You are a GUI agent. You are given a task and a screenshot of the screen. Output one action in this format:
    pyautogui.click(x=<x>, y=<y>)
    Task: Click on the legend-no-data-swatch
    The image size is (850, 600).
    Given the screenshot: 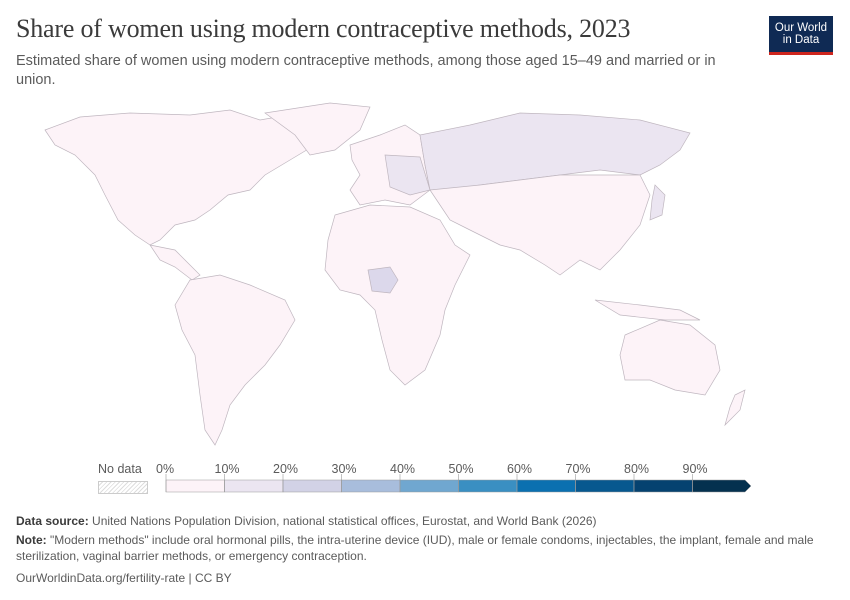 What is the action you would take?
    pyautogui.click(x=123, y=487)
    